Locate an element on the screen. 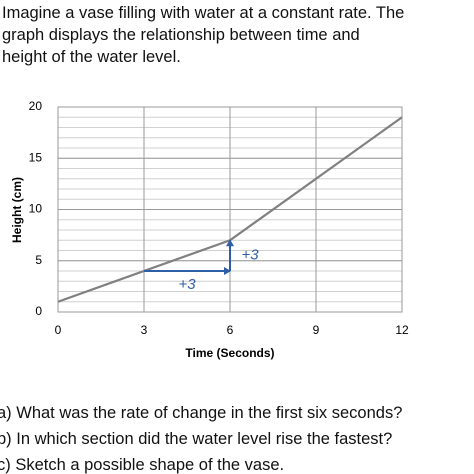 The height and width of the screenshot is (474, 474). x-tick-label: 6 is located at coordinates (230, 330).